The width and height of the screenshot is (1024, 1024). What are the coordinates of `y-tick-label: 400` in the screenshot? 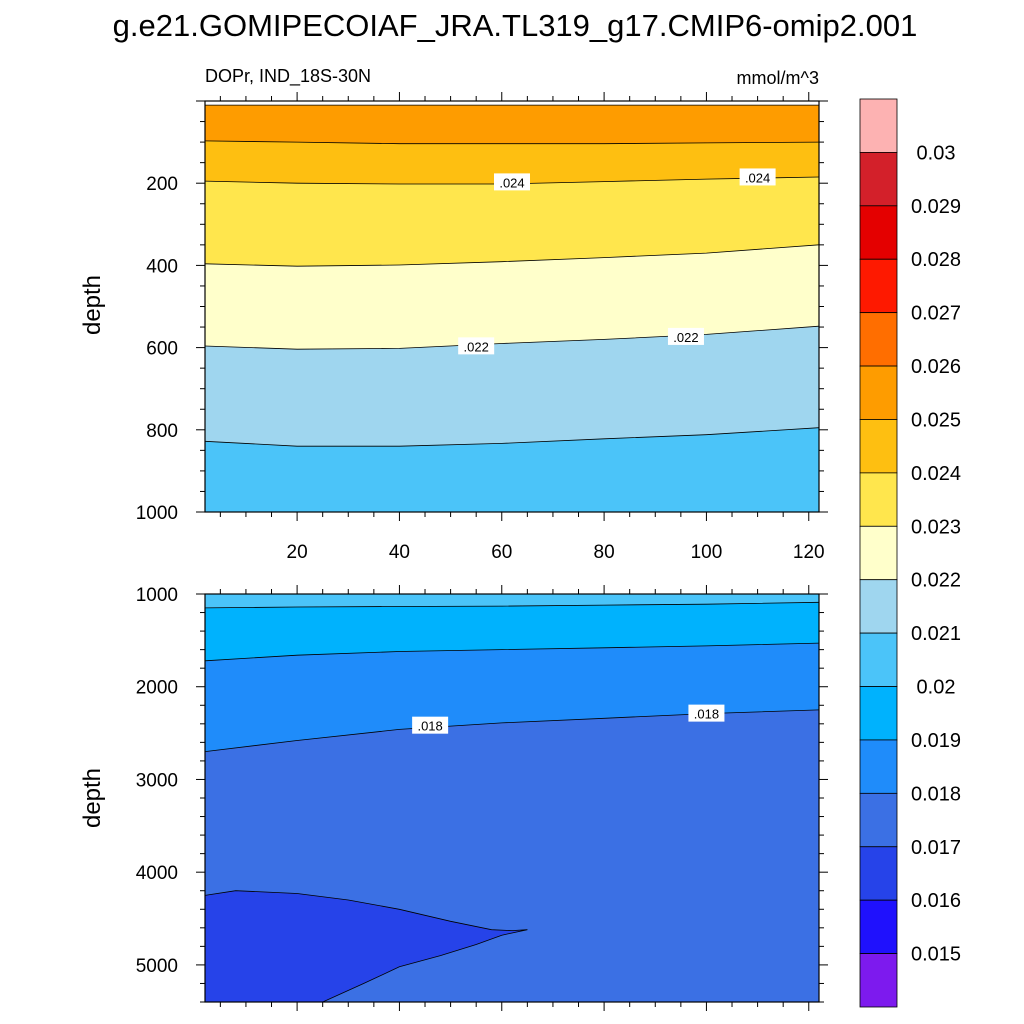 It's located at (162, 266).